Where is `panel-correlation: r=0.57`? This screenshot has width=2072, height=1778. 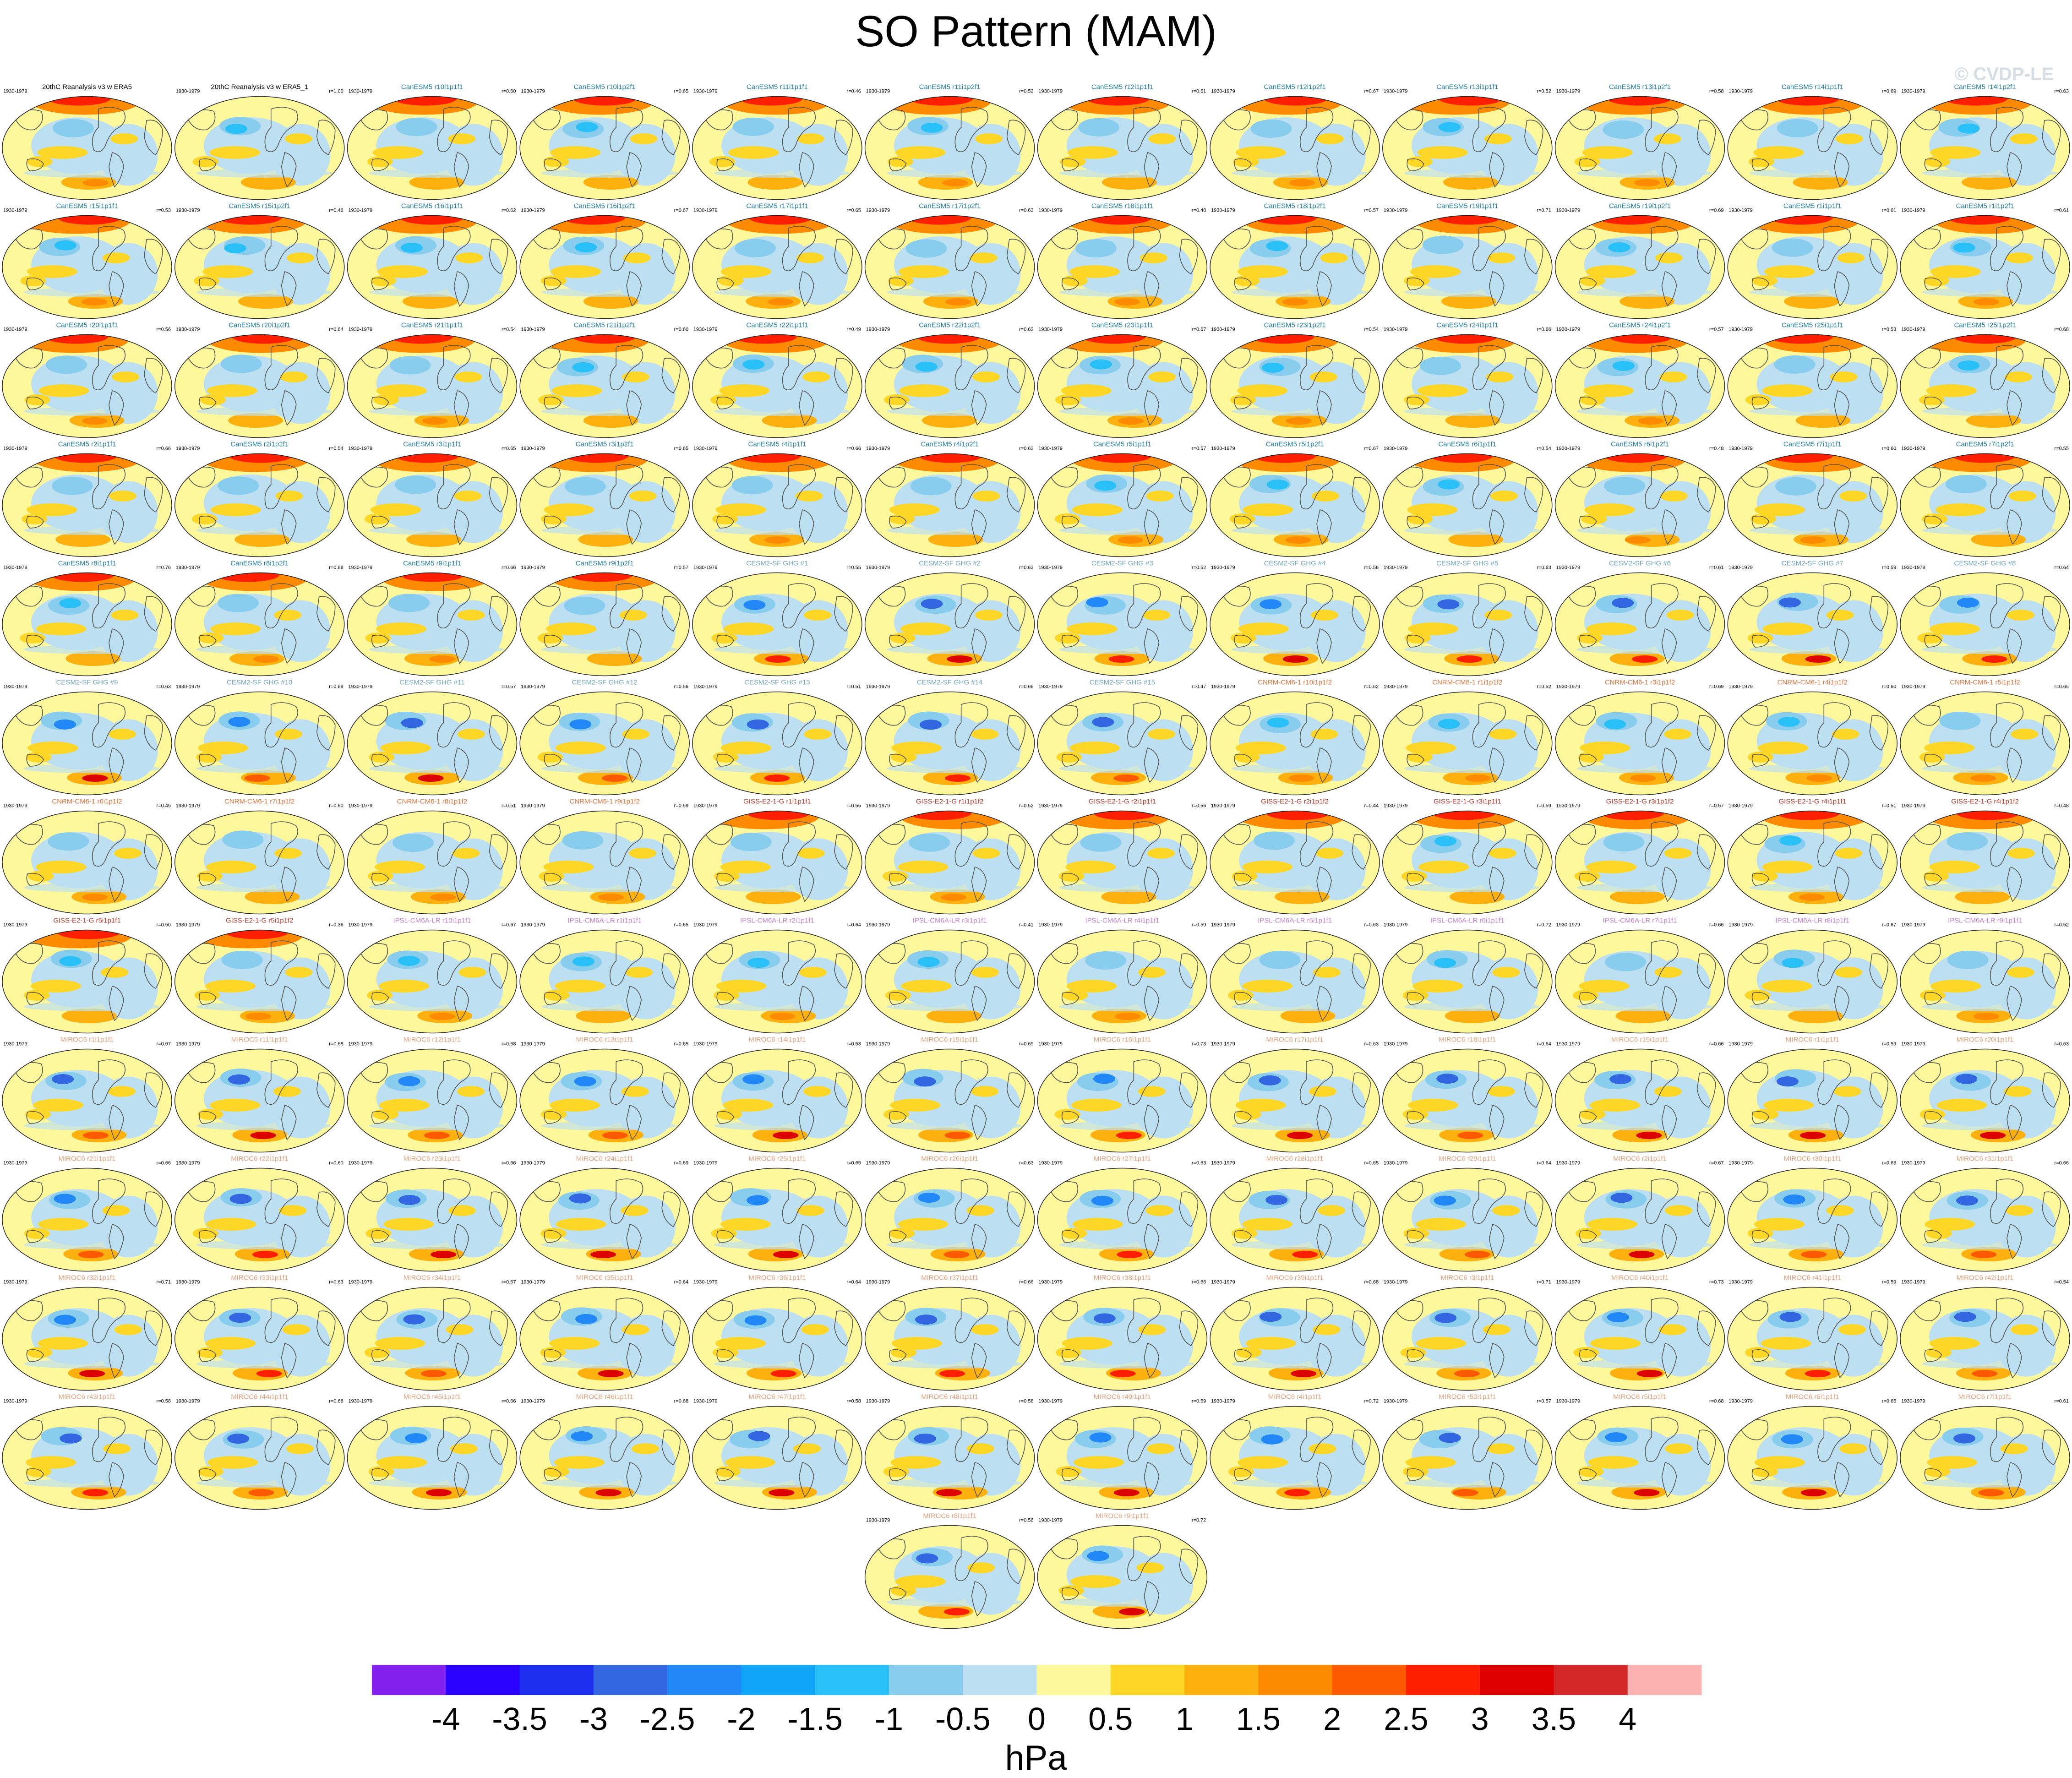 panel-correlation: r=0.57 is located at coordinates (1372, 211).